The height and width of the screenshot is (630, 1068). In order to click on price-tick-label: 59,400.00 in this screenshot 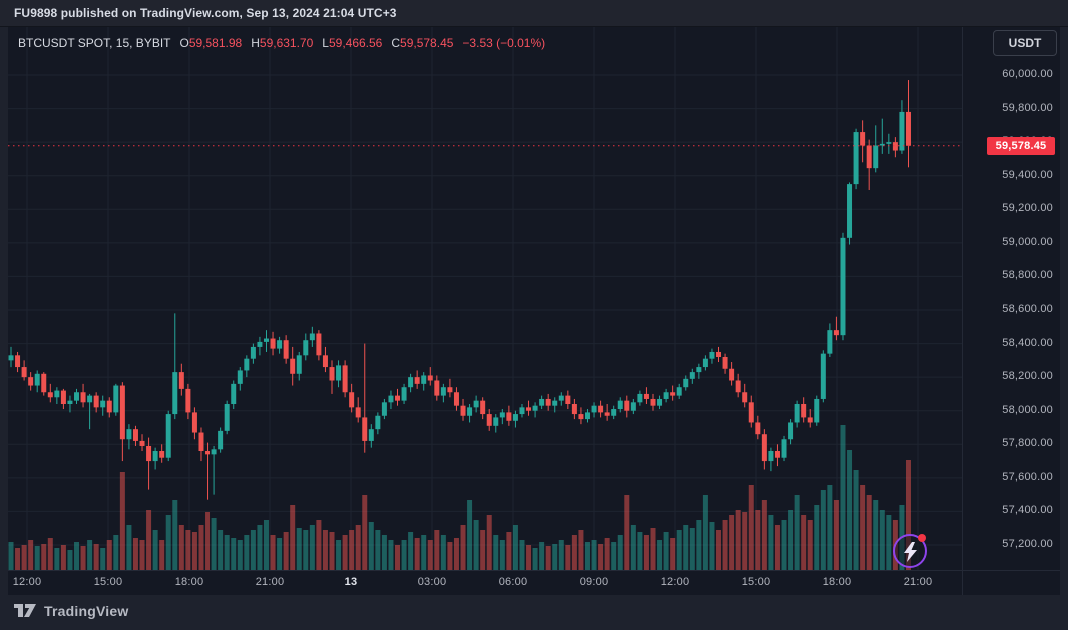, I will do `click(1027, 174)`.